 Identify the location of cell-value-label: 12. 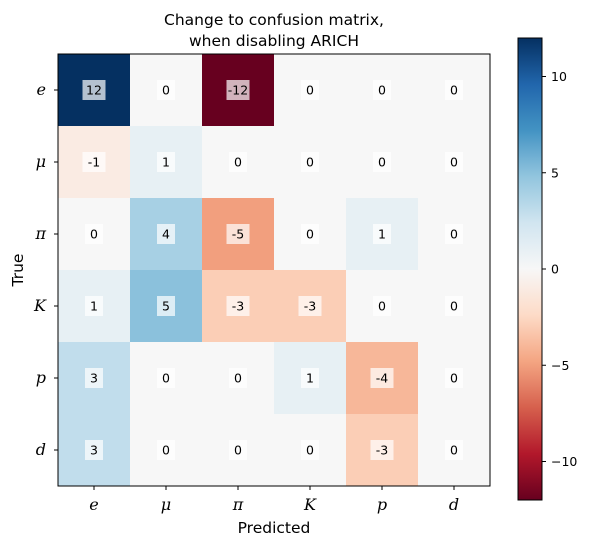
(94, 90).